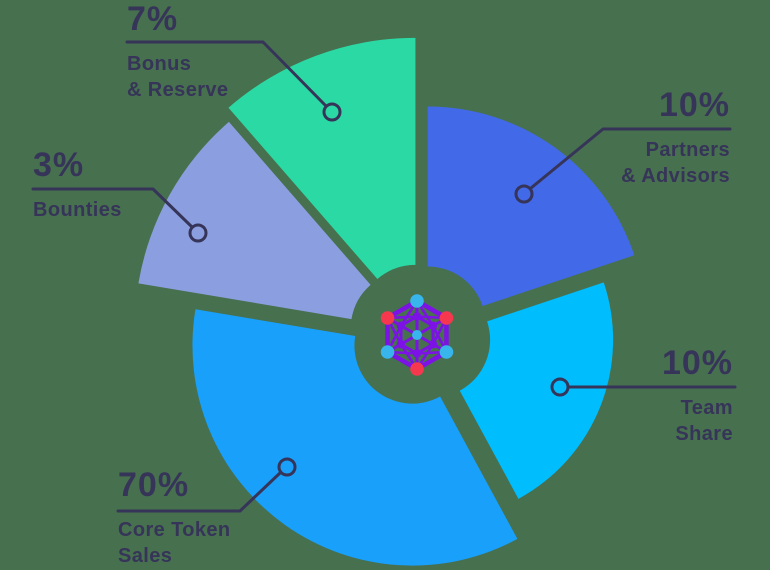  I want to click on slice-bonus-reserve, so click(322, 158).